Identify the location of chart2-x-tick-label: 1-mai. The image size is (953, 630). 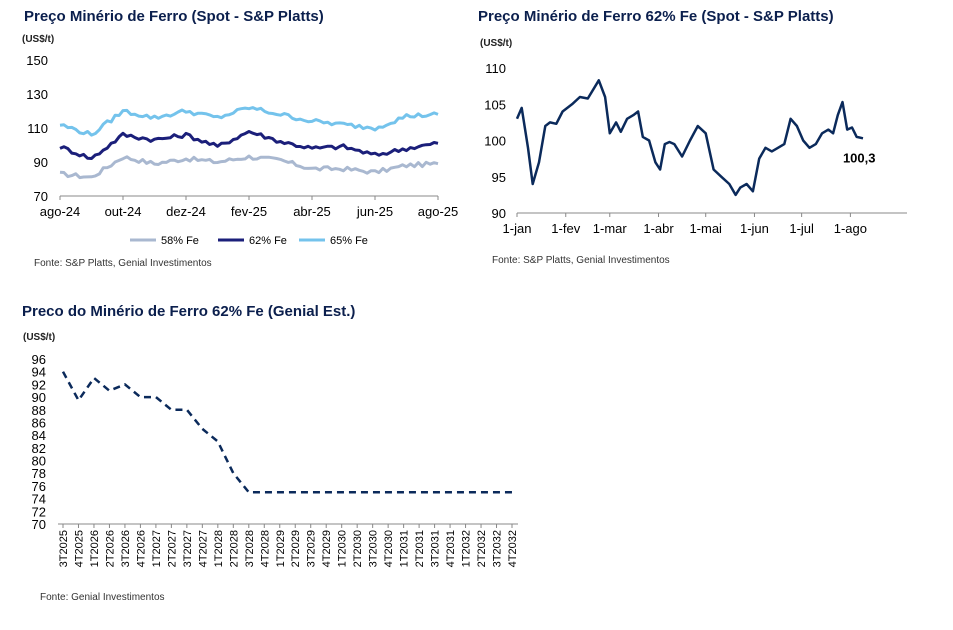
(705, 228).